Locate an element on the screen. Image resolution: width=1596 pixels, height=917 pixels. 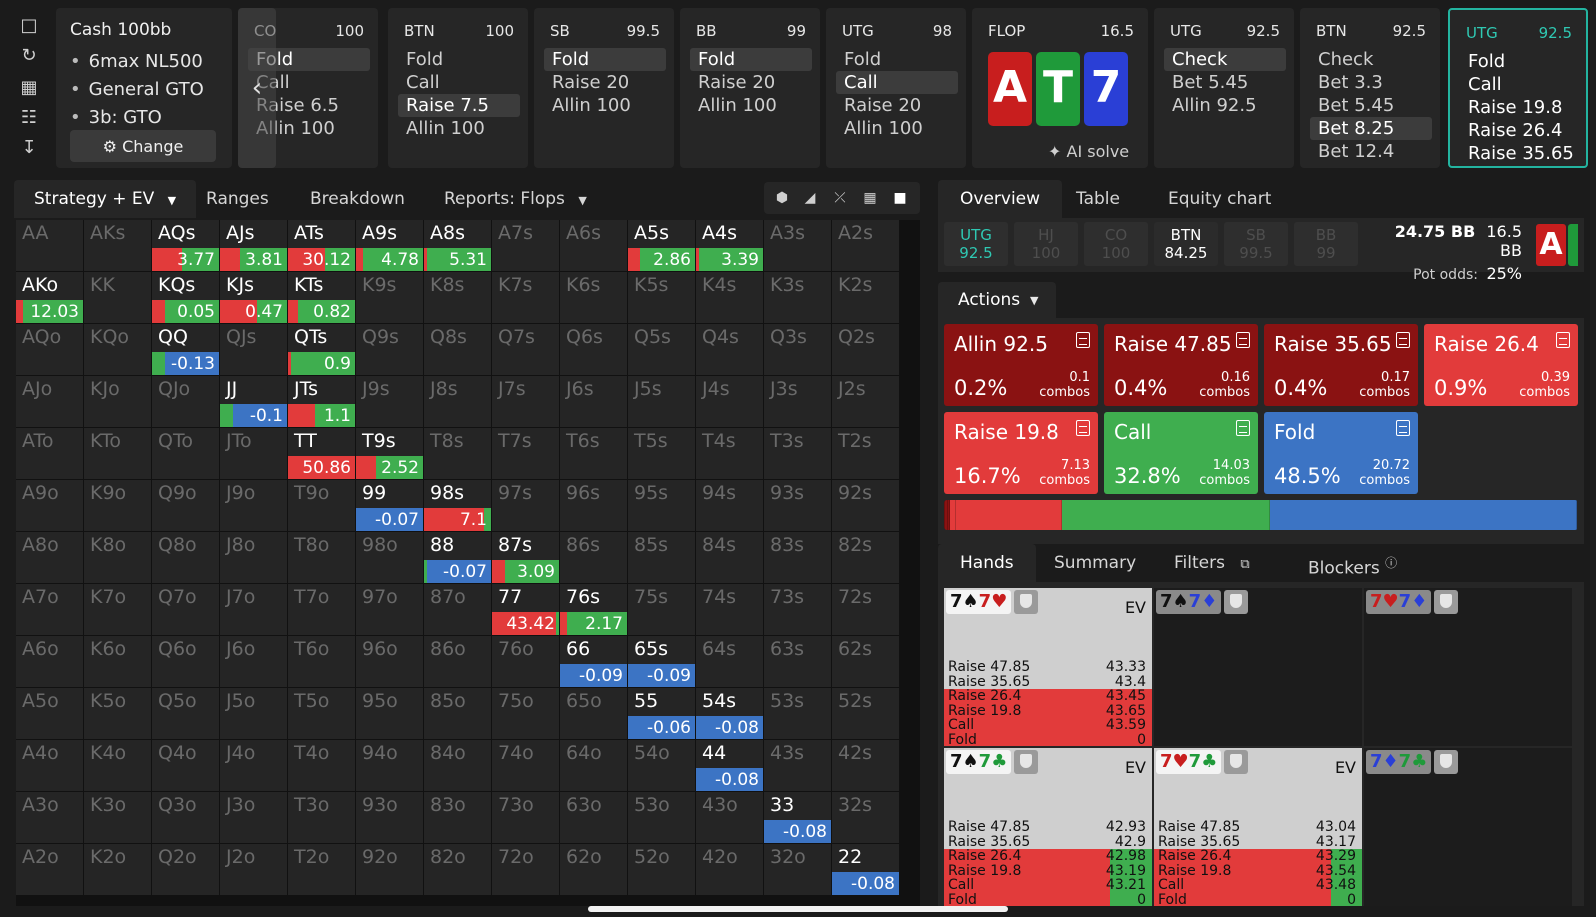
hand-cell: KQs 0.05 is located at coordinates (185, 297).